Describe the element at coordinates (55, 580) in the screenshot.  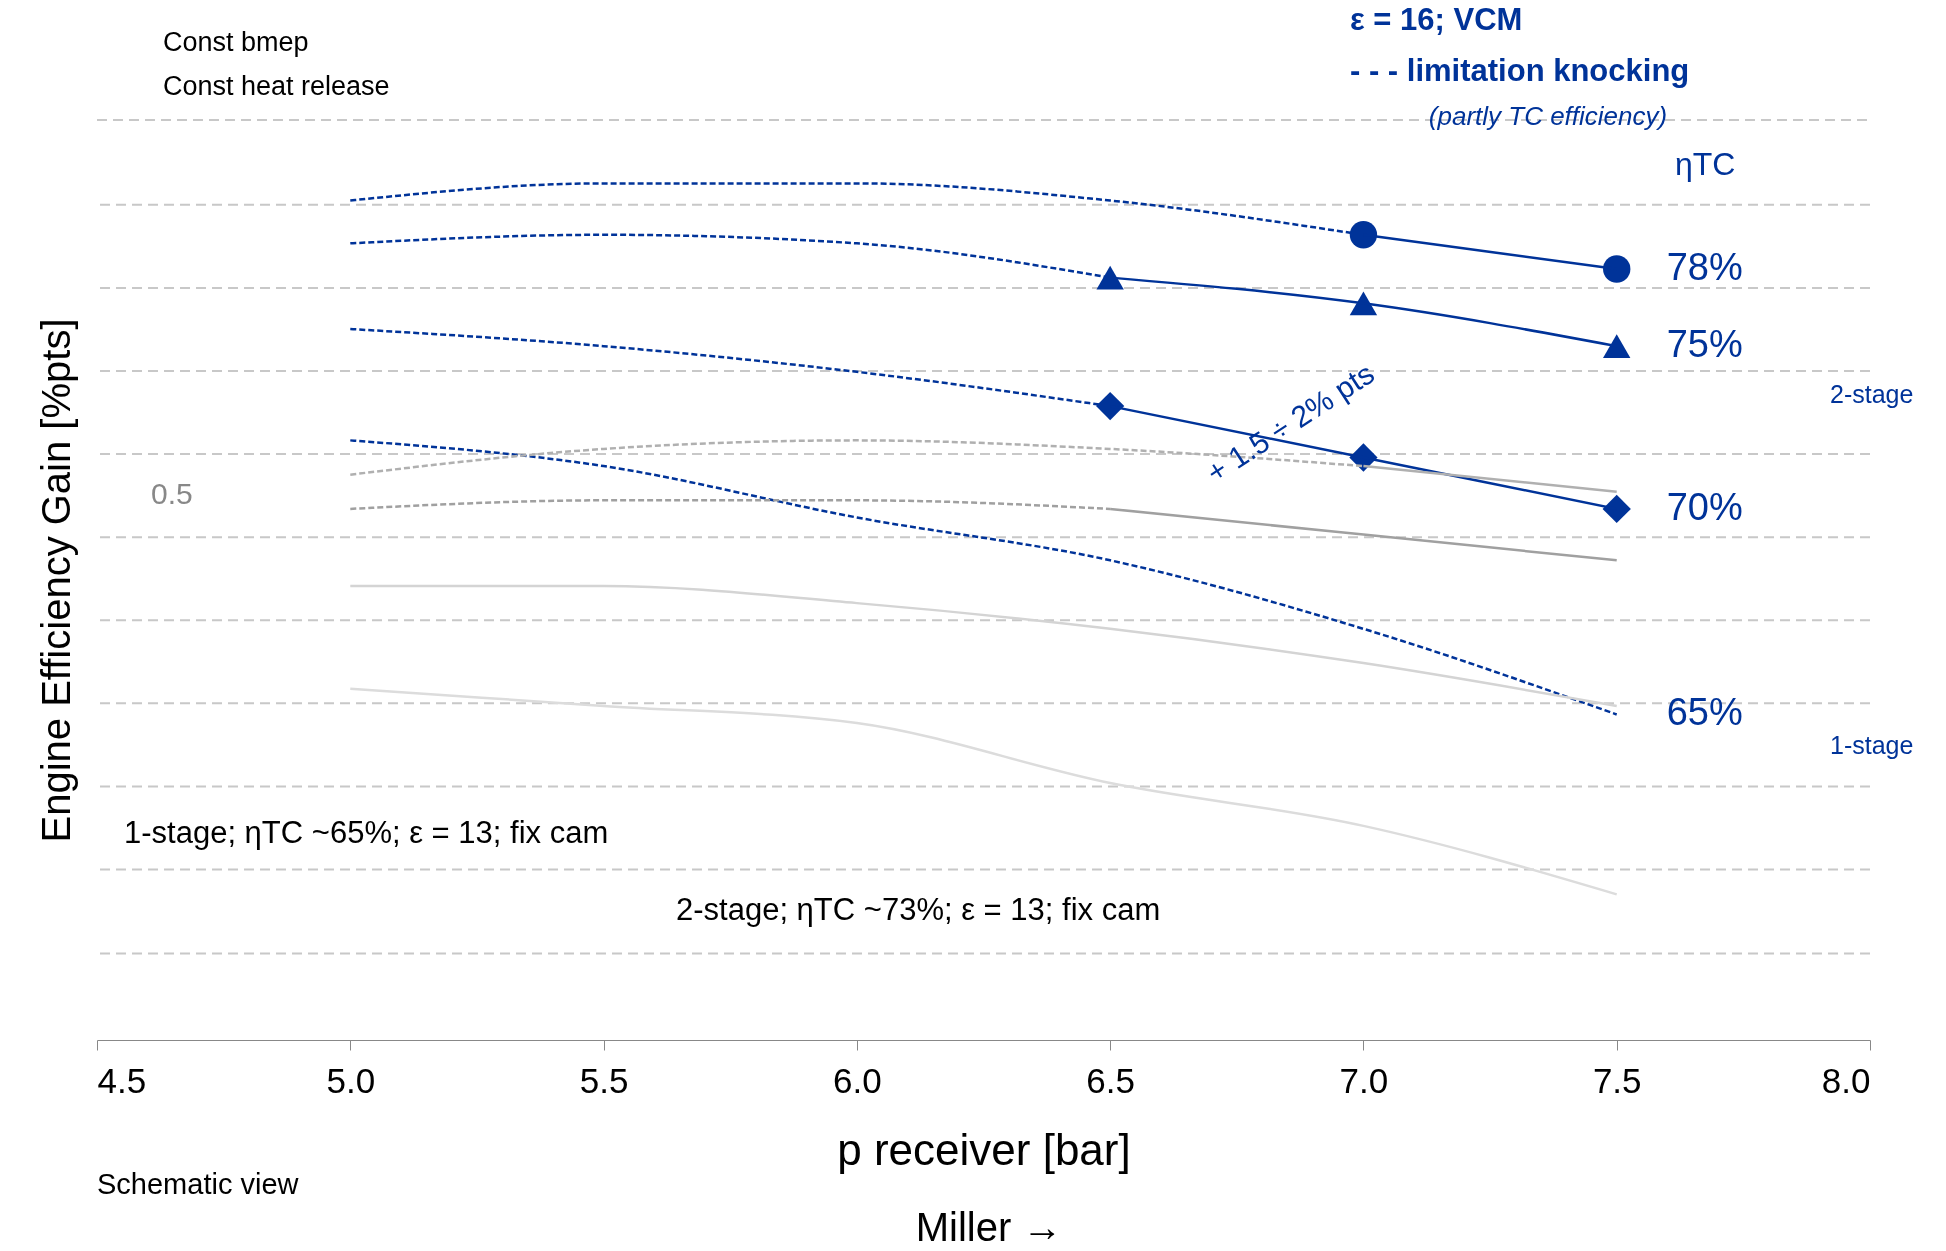
I see `y-axis-title: Engine Efficiency Gain [%pts]` at that location.